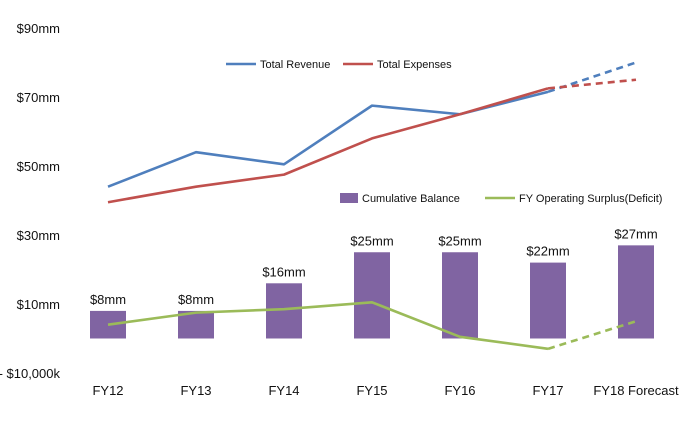 This screenshot has width=695, height=430. I want to click on line-forecast-total-expenses, so click(592, 84).